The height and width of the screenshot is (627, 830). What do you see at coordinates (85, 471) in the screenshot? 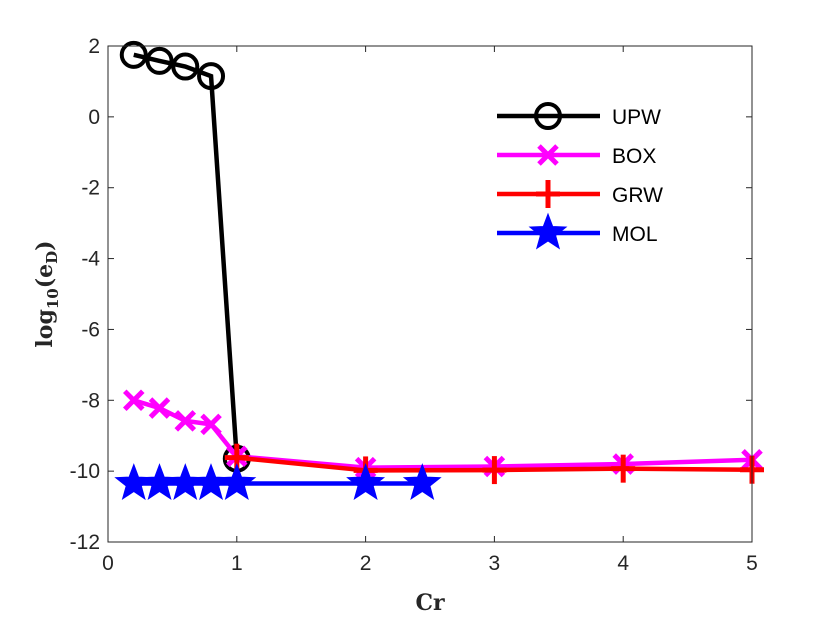
I see `y-tick-label: -10` at bounding box center [85, 471].